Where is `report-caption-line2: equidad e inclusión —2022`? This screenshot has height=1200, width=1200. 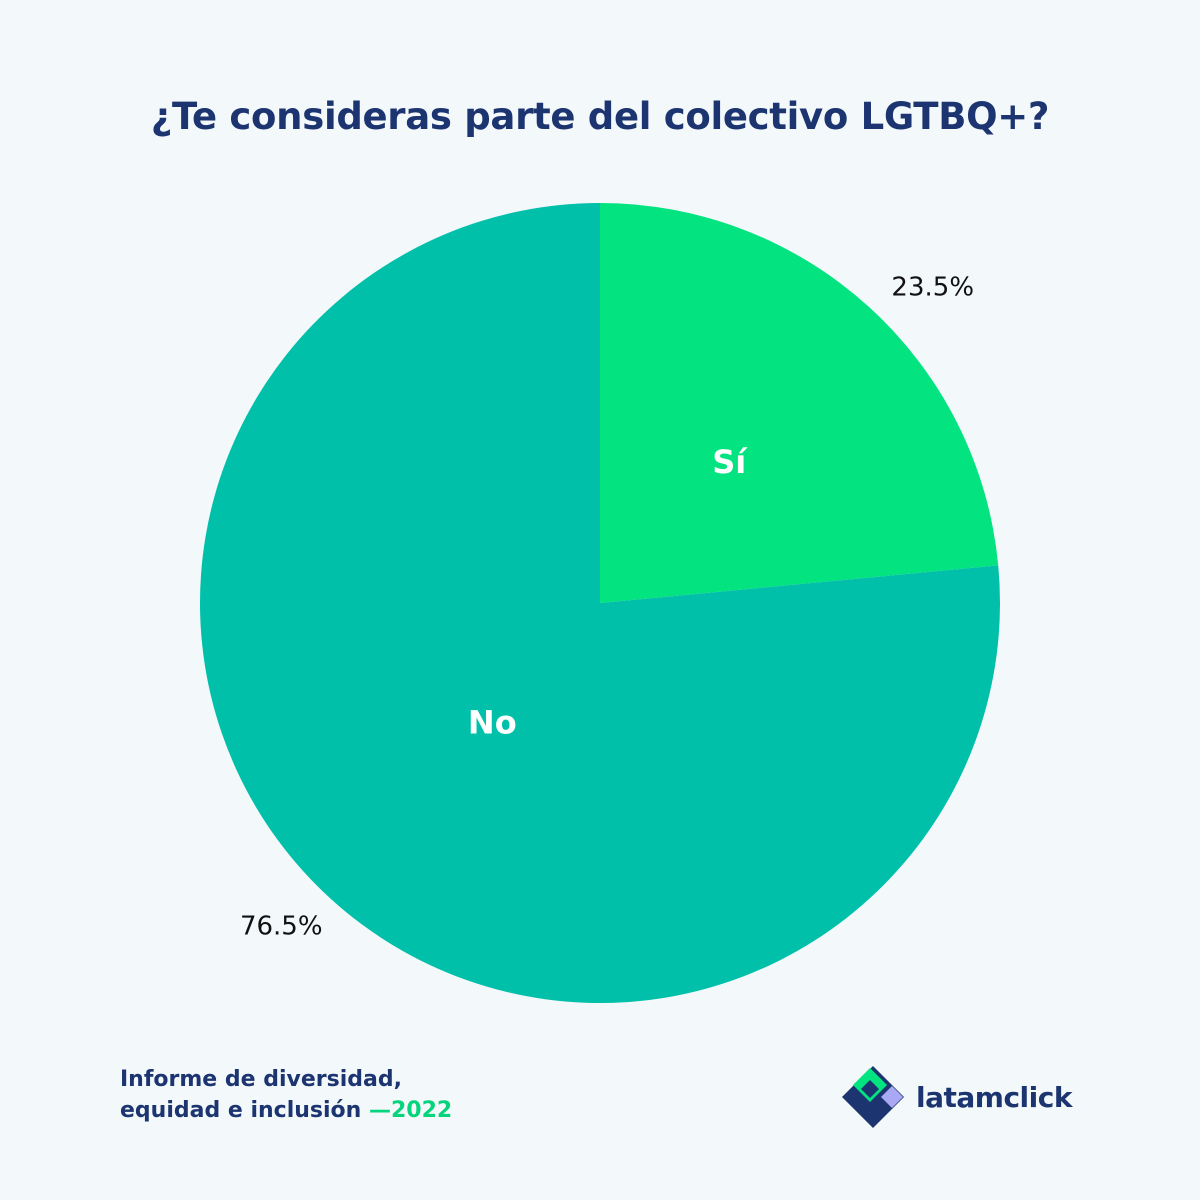
report-caption-line2: equidad e inclusión —2022 is located at coordinates (286, 1110).